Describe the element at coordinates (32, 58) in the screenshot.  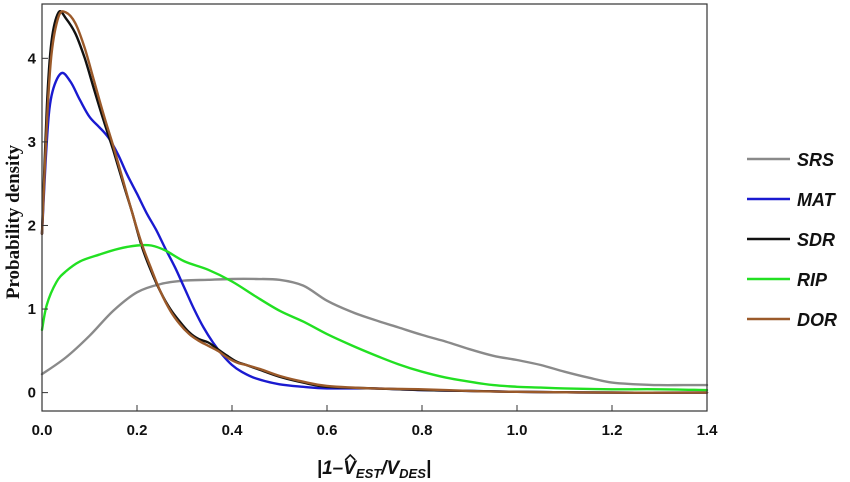
I see `y-tick-label: 4` at that location.